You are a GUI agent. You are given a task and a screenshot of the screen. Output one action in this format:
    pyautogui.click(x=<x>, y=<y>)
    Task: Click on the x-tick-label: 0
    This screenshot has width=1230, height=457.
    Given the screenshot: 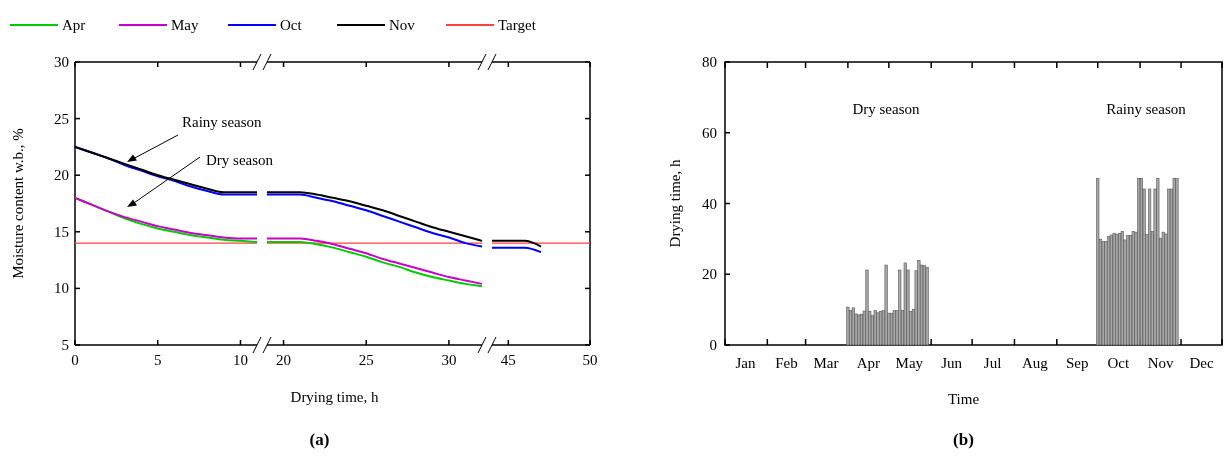 What is the action you would take?
    pyautogui.click(x=75, y=360)
    